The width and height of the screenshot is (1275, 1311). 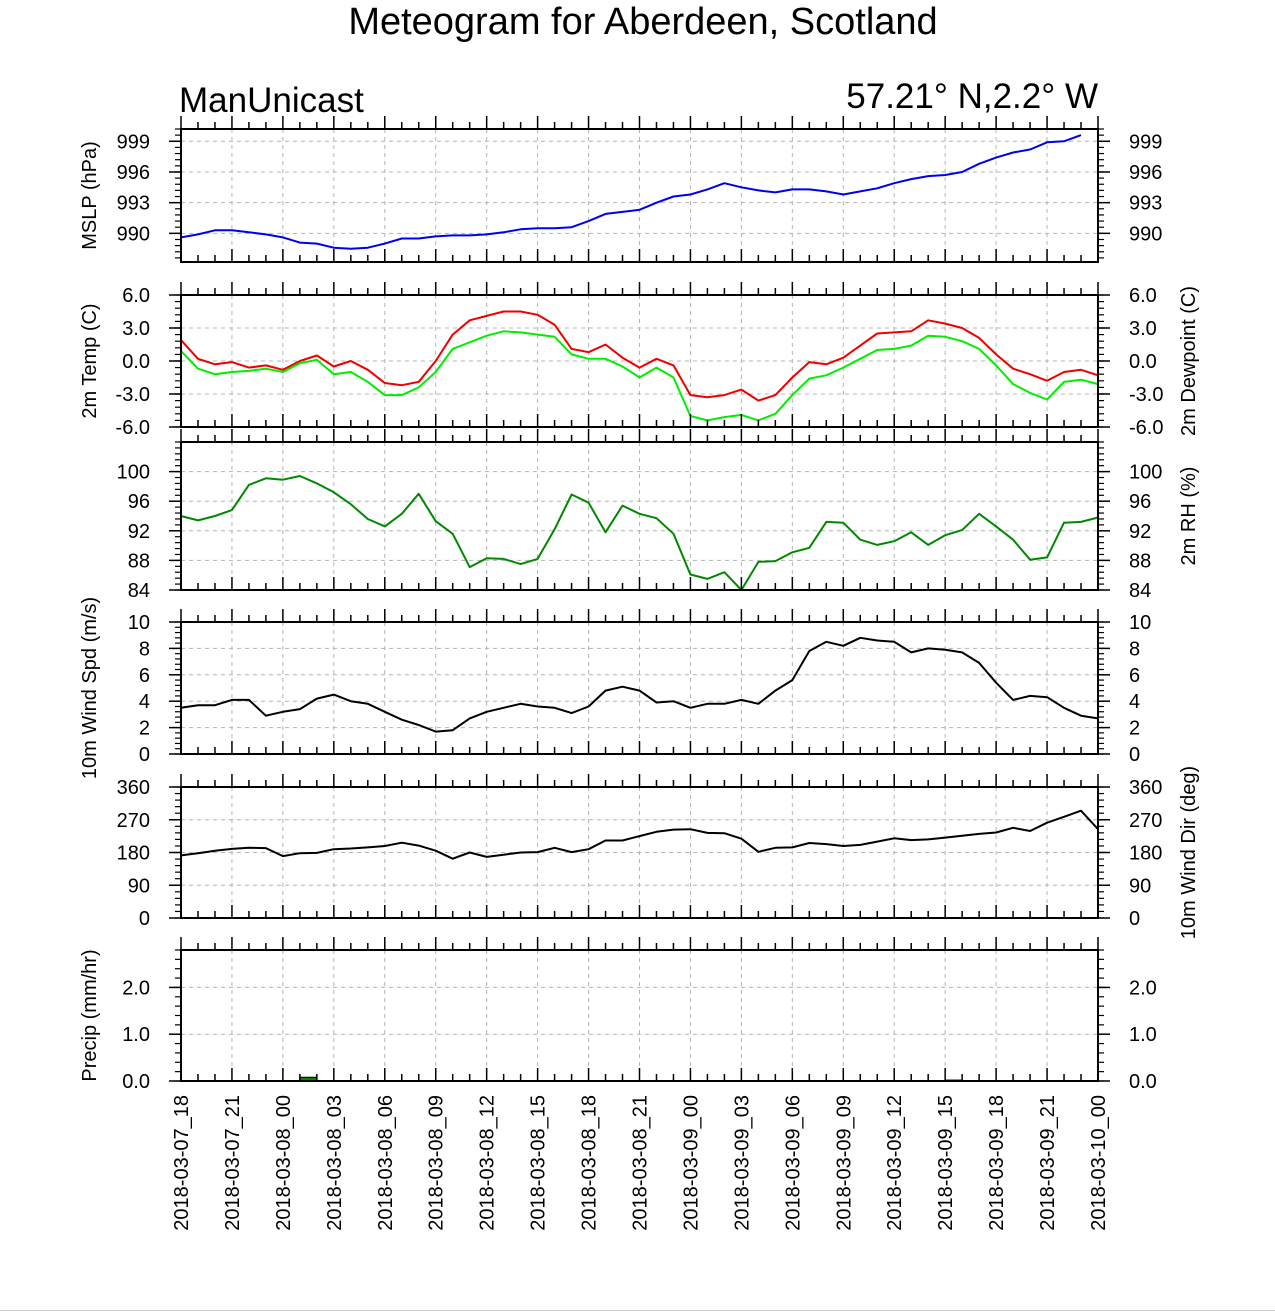 I want to click on y-tick-label-left: 92, so click(x=139, y=532).